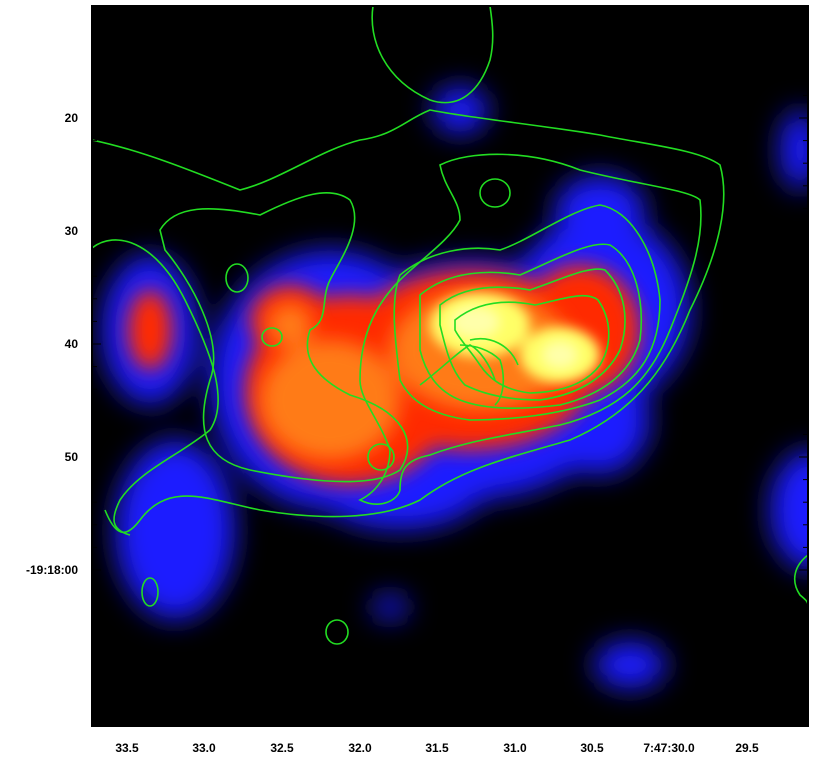 This screenshot has height=769, width=830. Describe the element at coordinates (469, 372) in the screenshot. I see `contour-inner-spiral` at that location.